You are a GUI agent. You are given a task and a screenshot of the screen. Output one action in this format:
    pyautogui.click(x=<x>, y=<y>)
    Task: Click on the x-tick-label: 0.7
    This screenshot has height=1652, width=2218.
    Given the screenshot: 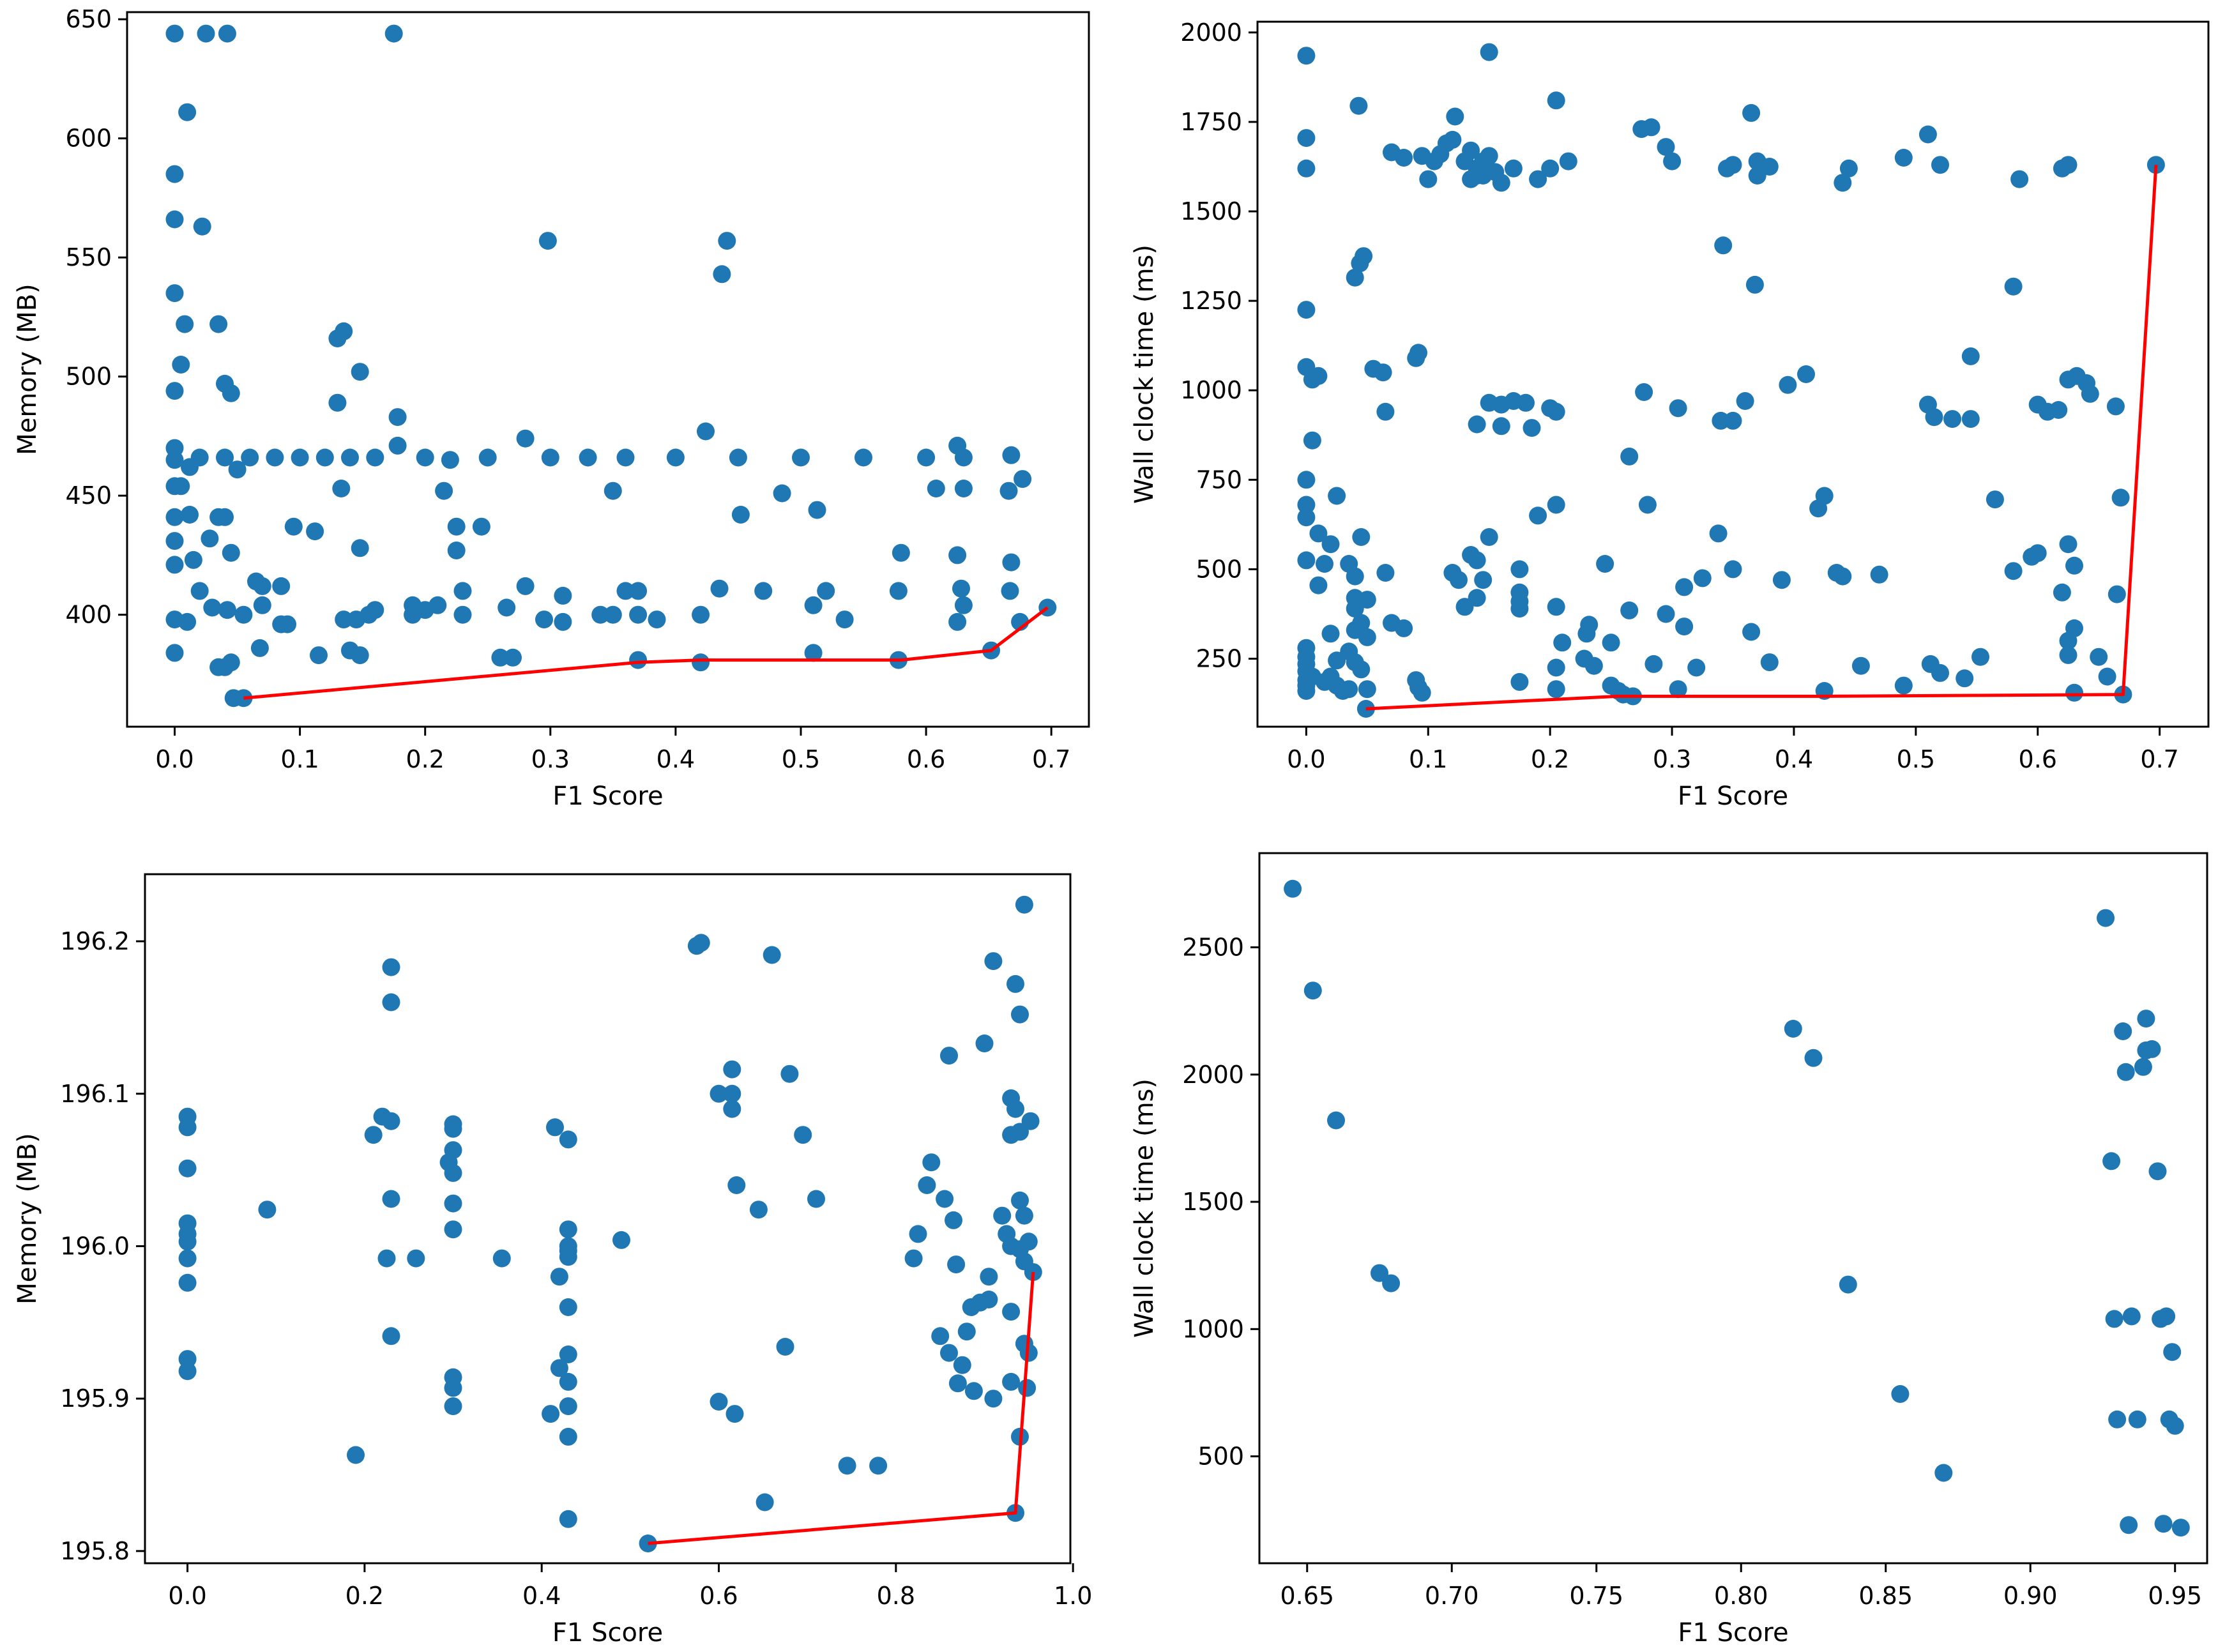 What is the action you would take?
    pyautogui.click(x=1051, y=759)
    